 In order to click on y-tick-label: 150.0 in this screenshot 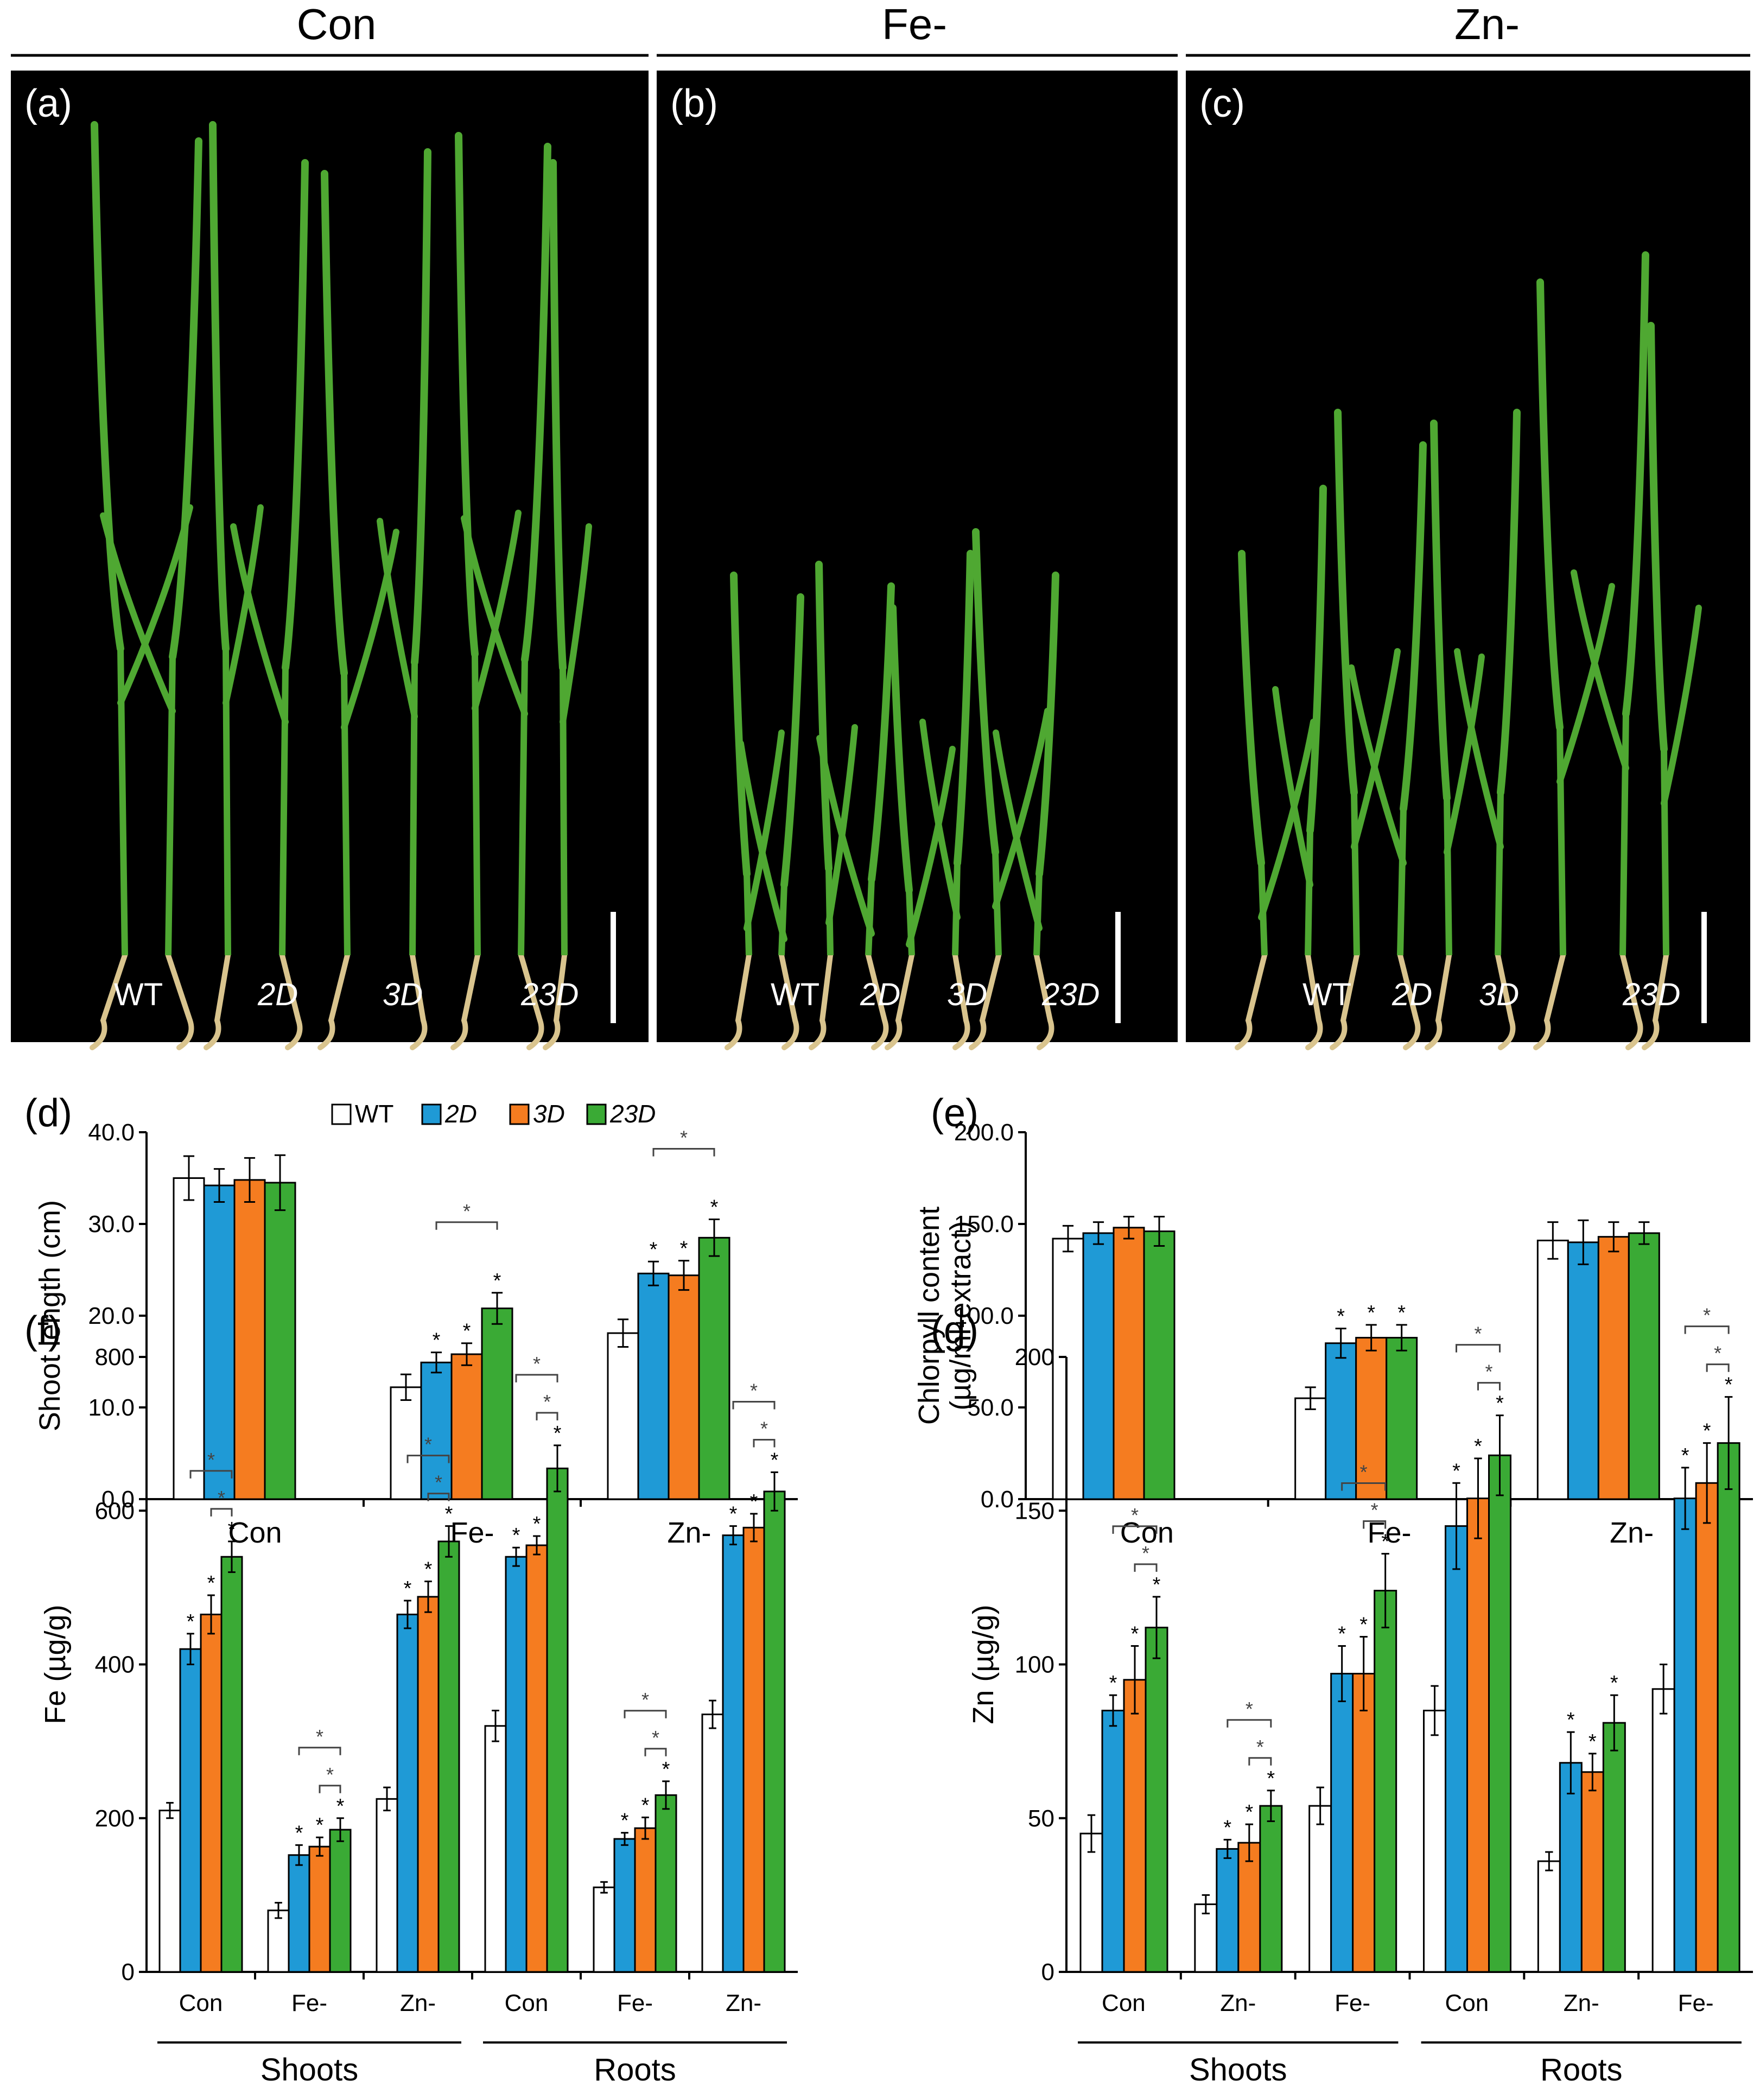, I will do `click(984, 1225)`.